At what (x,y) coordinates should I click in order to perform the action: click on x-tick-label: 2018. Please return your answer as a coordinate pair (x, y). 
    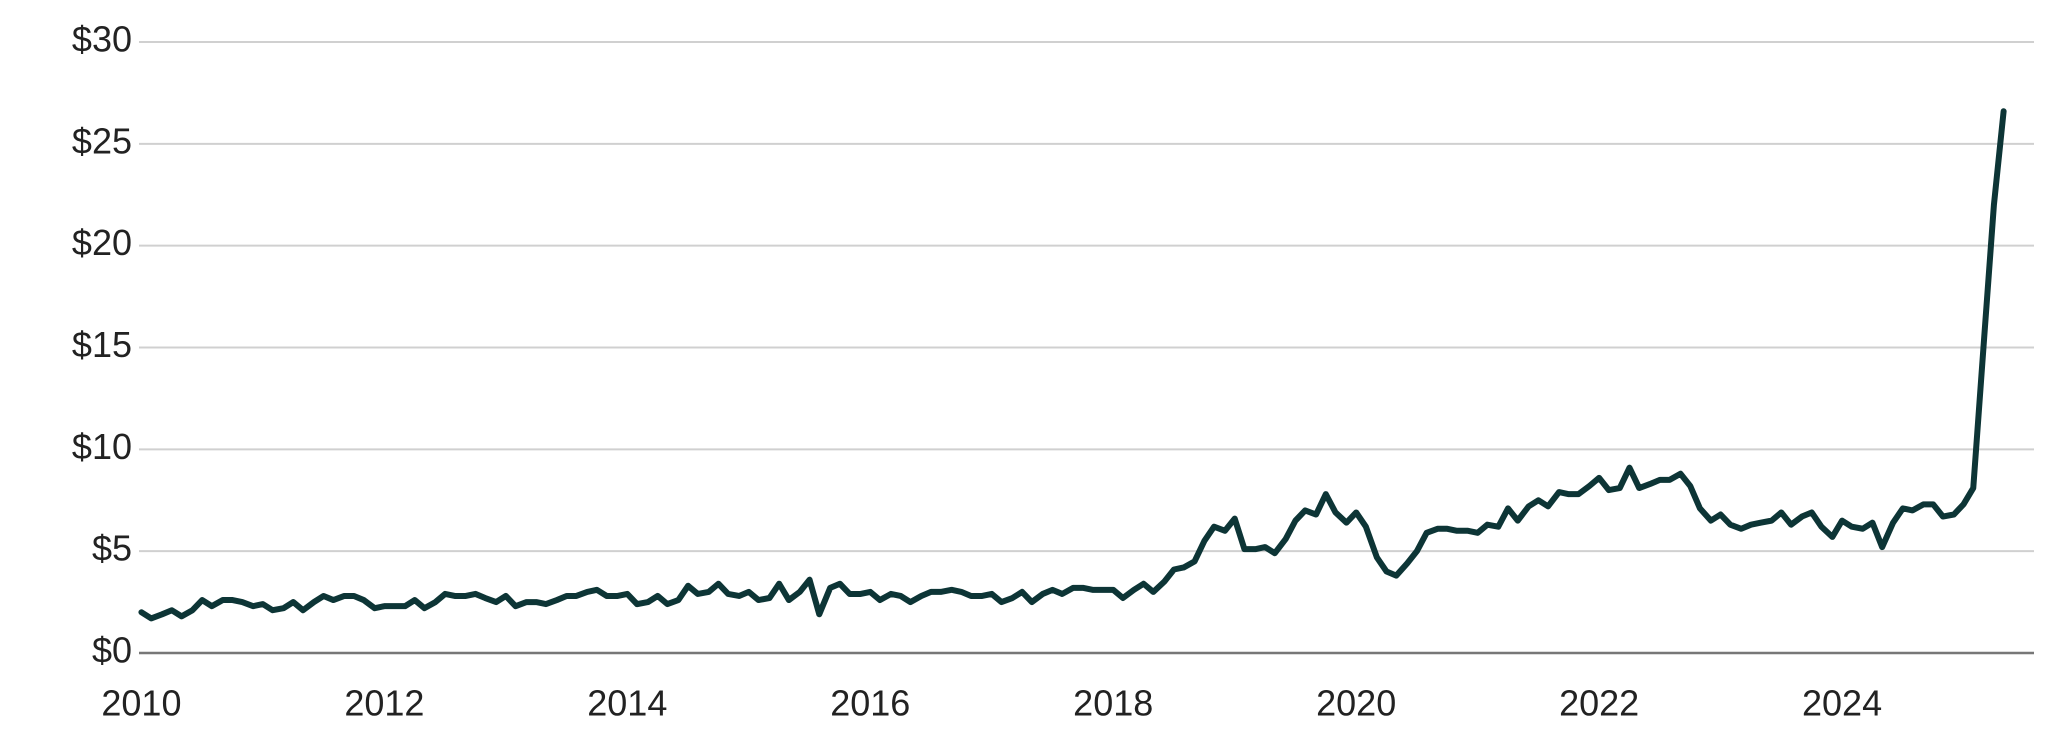
    Looking at the image, I should click on (1113, 703).